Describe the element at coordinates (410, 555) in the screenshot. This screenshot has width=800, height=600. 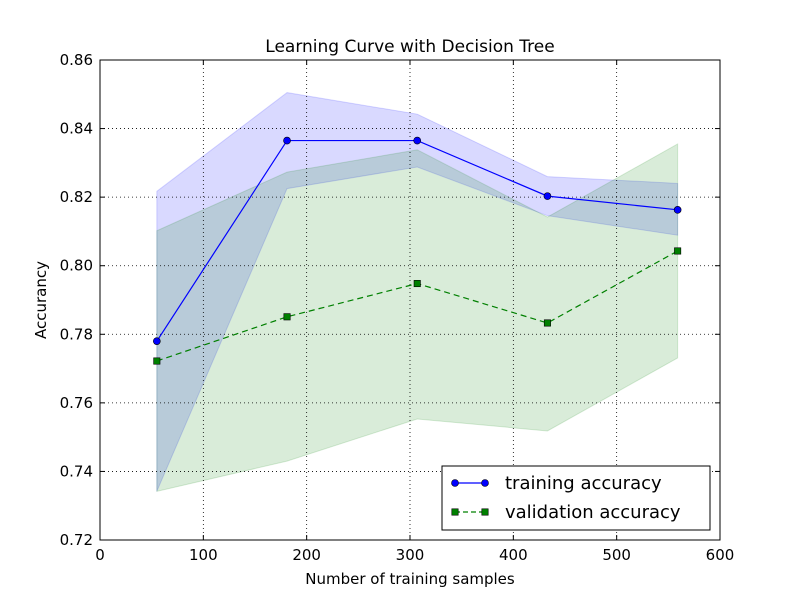
I see `x-tick-label: 300` at that location.